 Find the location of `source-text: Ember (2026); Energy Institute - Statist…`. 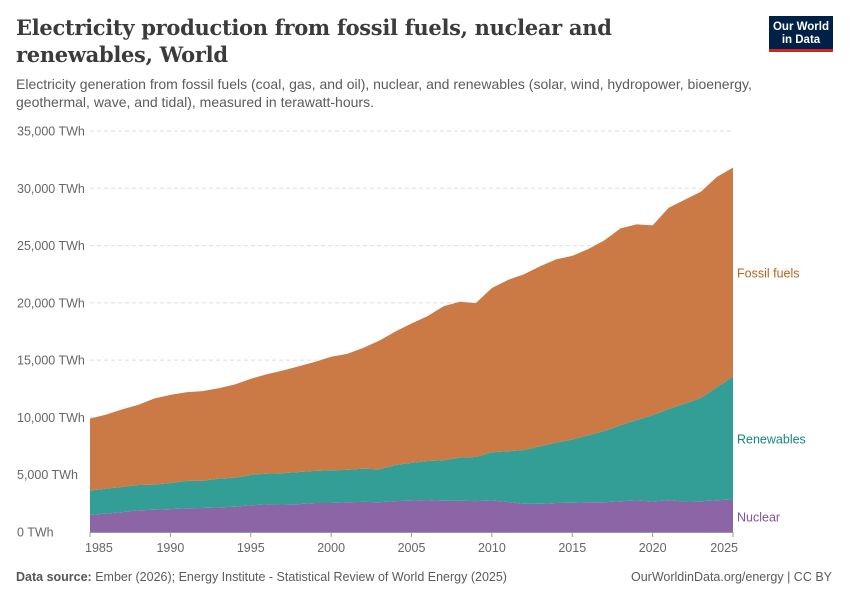

source-text: Ember (2026); Energy Institute - Statist… is located at coordinates (301, 577).